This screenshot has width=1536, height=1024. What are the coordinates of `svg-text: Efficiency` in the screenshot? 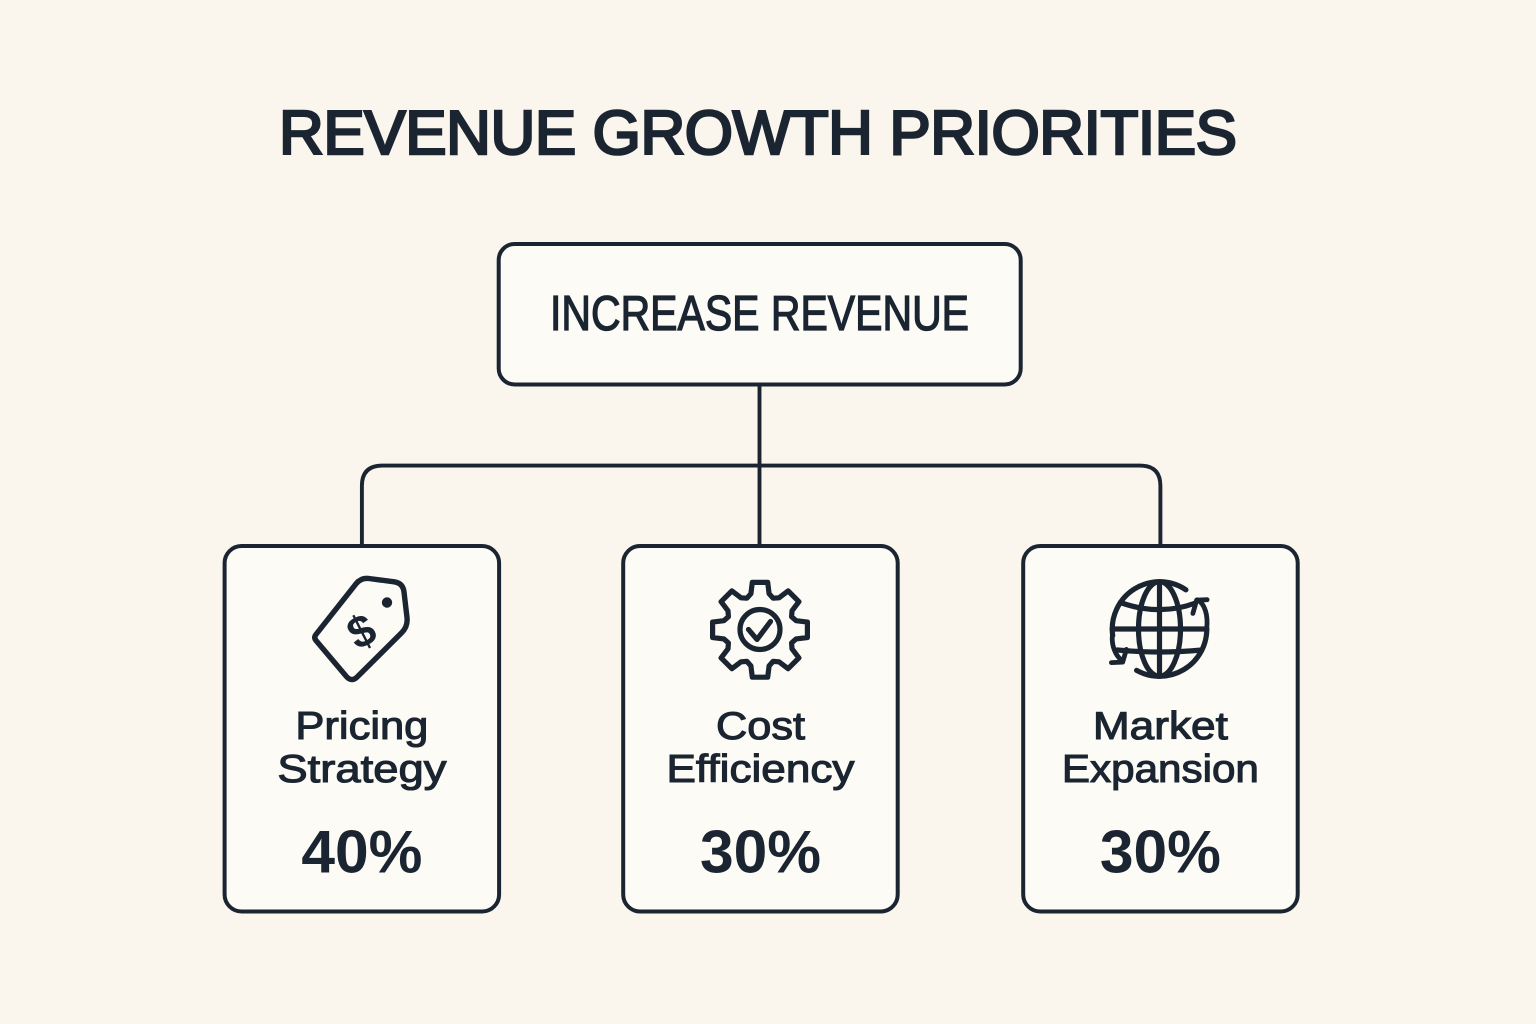 It's located at (761, 769).